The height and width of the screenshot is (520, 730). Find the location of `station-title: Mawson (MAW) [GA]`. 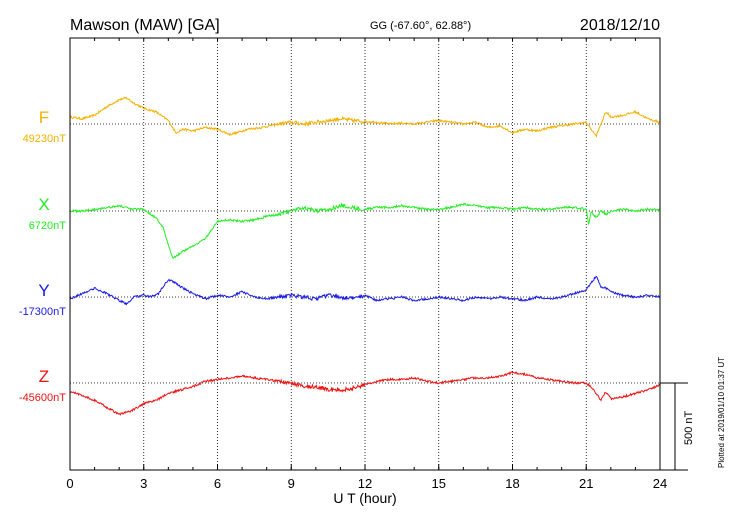

station-title: Mawson (MAW) [GA] is located at coordinates (145, 25).